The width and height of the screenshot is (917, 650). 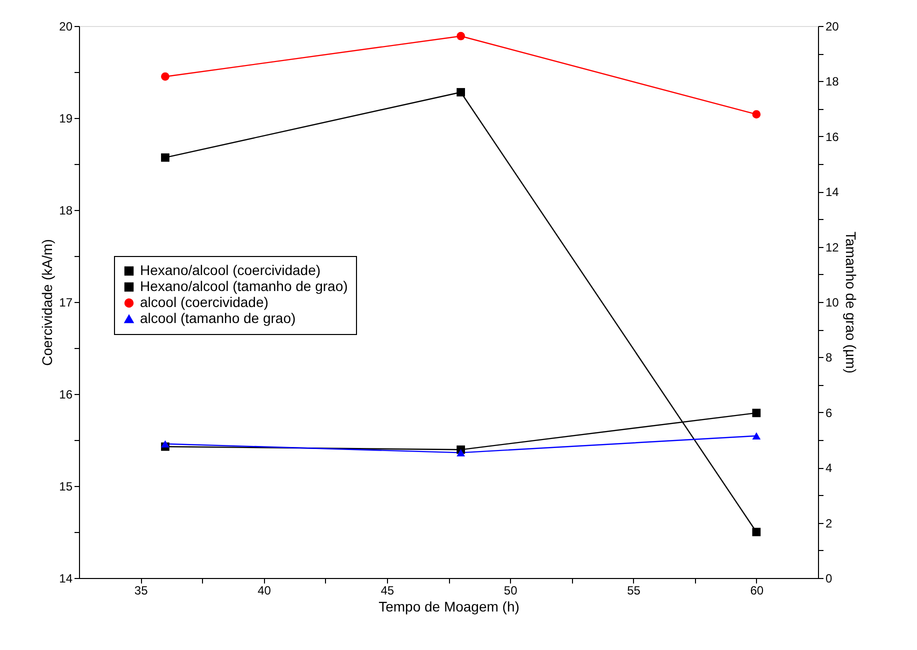 I want to click on y2-tick-label: 10, so click(x=833, y=303).